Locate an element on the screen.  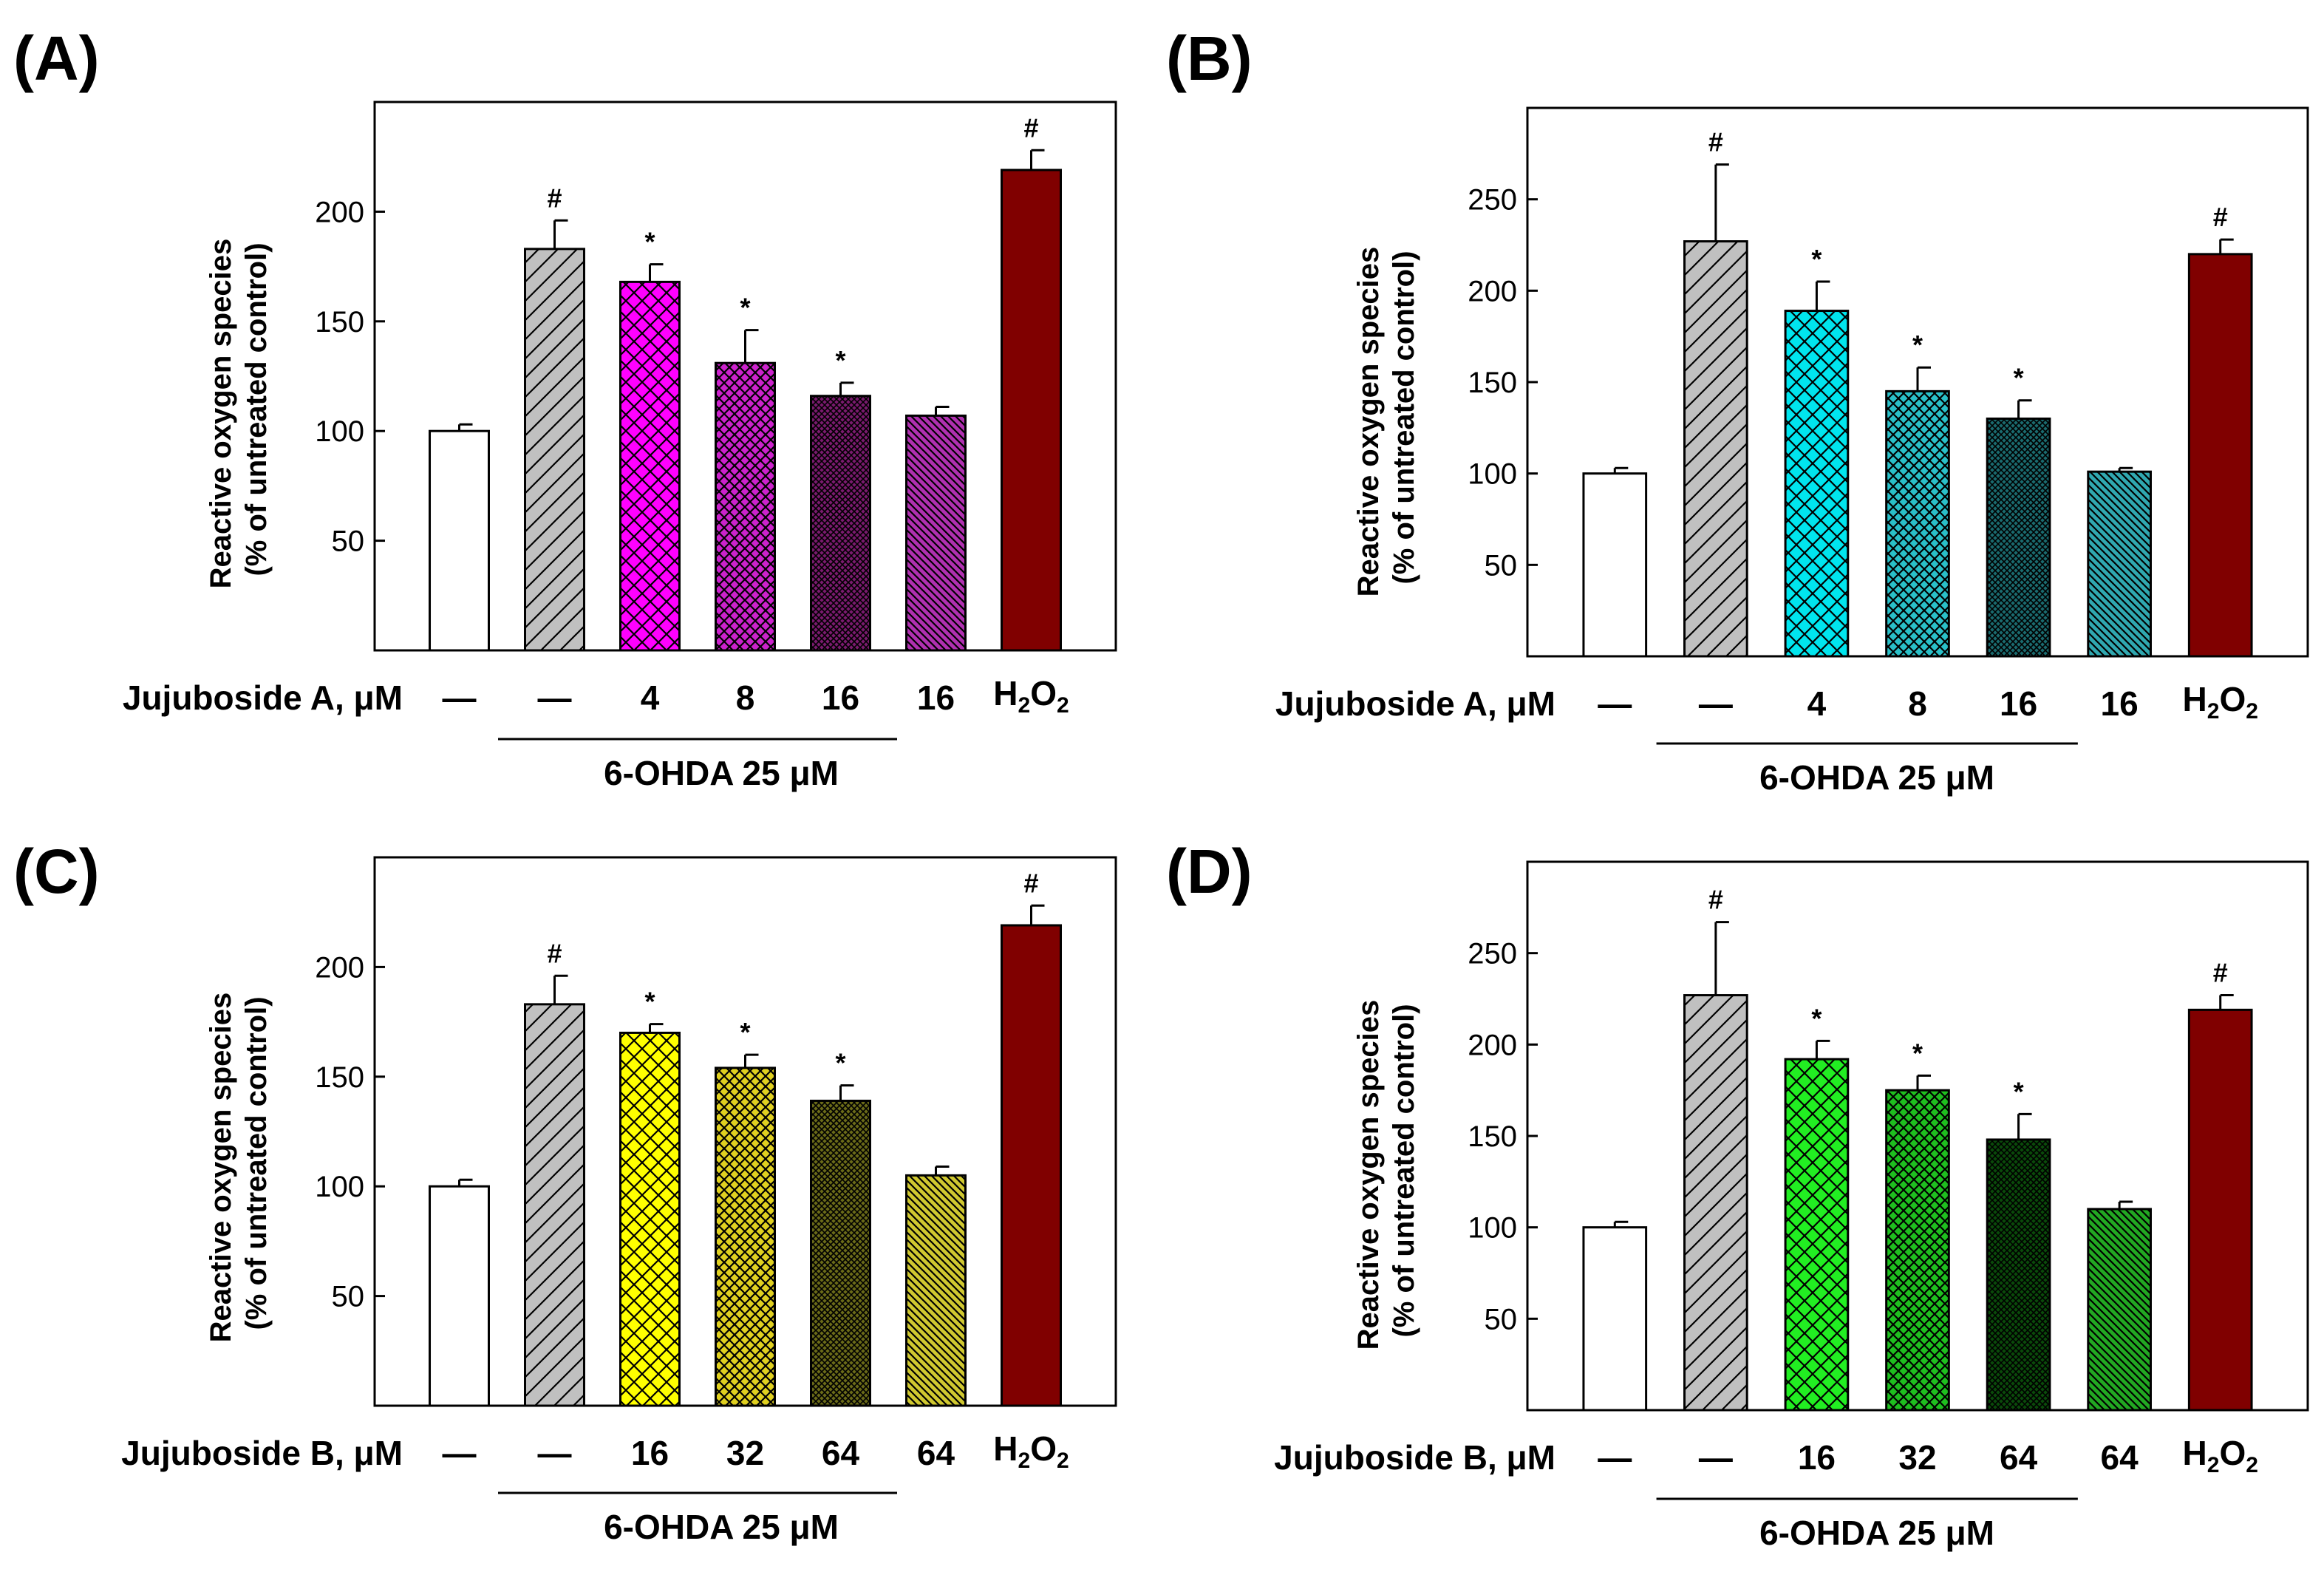
row-label: Jujuboside B, μM is located at coordinates (1414, 1457).